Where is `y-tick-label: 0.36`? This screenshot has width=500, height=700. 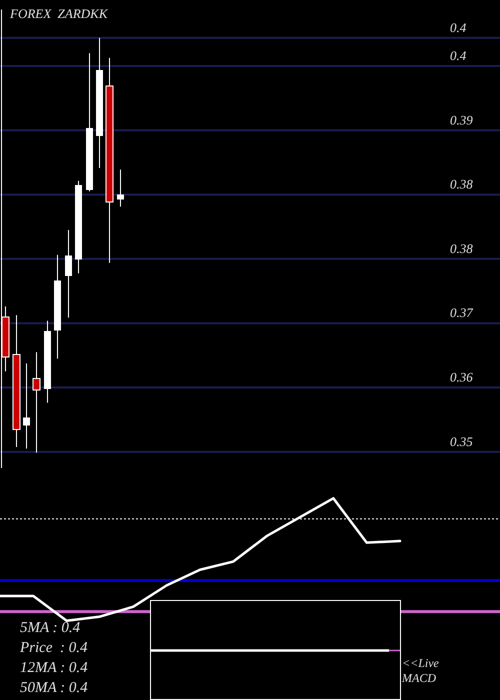 y-tick-label: 0.36 is located at coordinates (462, 377).